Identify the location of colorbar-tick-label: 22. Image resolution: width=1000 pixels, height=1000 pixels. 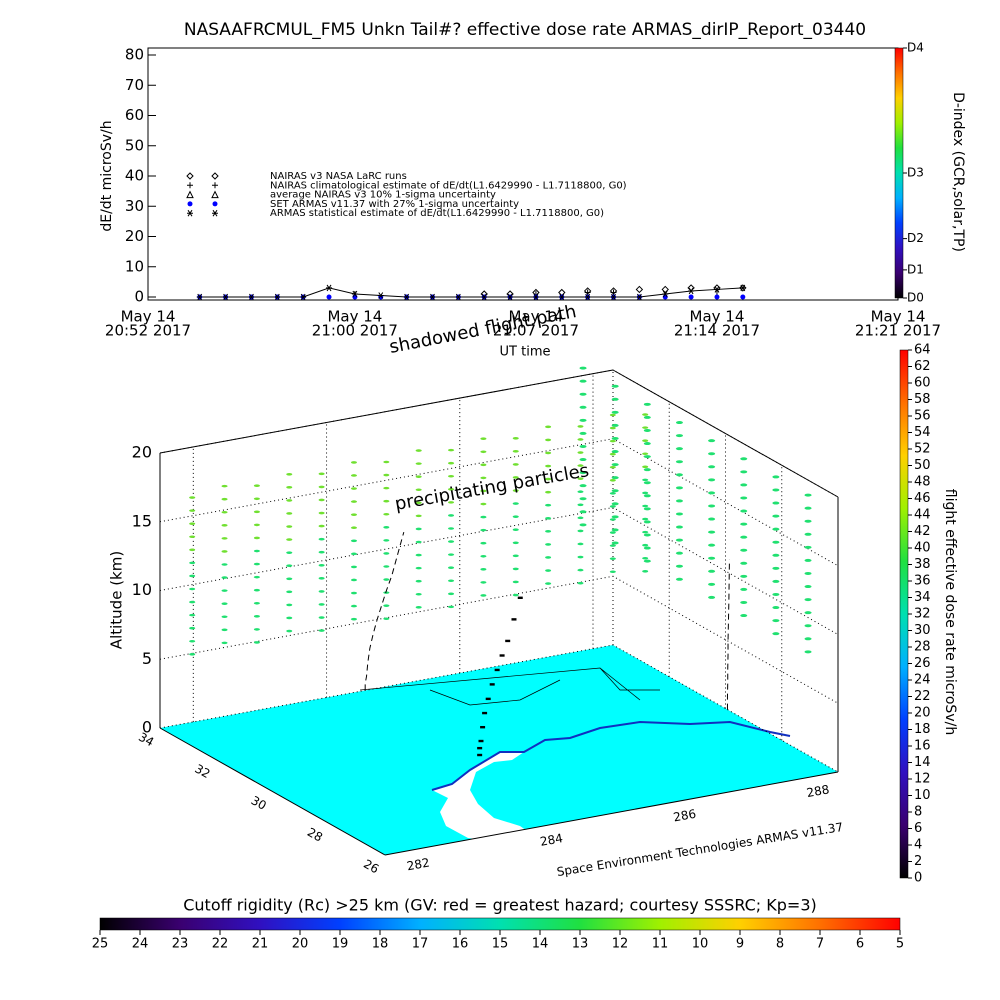
(220, 944).